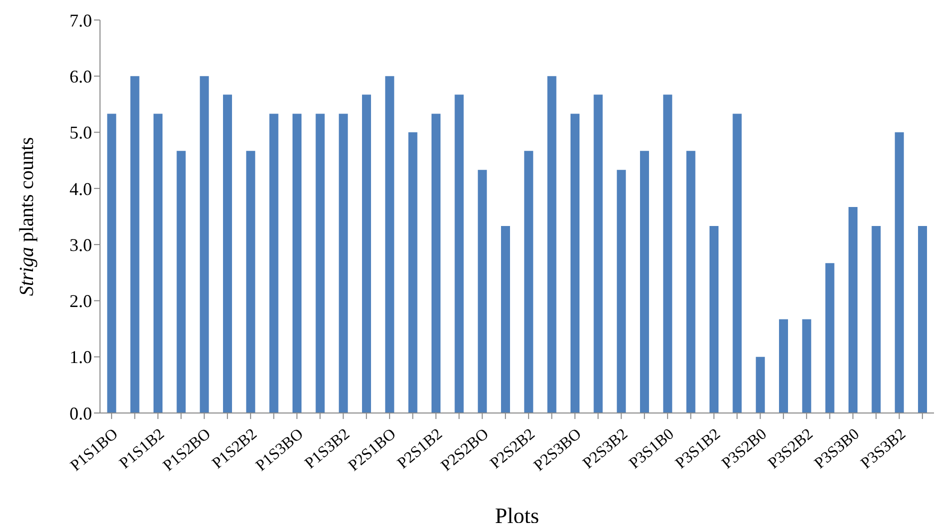  What do you see at coordinates (27, 216) in the screenshot?
I see `y-axis-title: Striga plants counts` at bounding box center [27, 216].